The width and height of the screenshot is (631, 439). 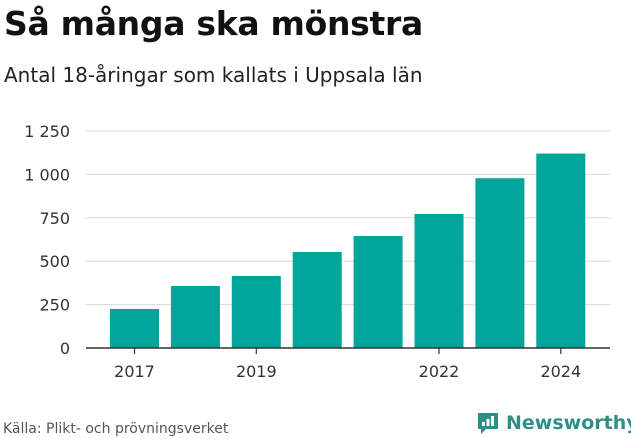 I want to click on x-tick-label: 2024, so click(x=560, y=371).